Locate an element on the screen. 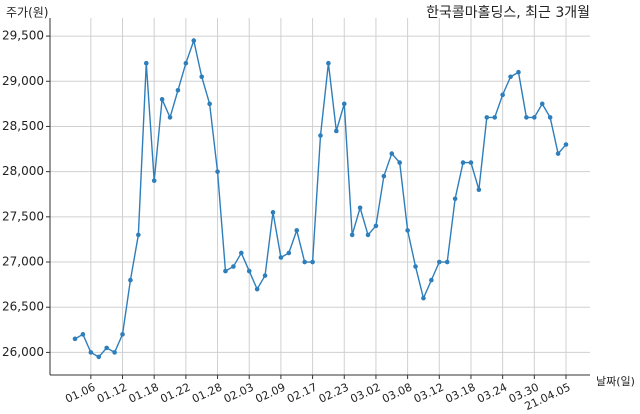  x-axis-label: 날짜(일) is located at coordinates (615, 381).